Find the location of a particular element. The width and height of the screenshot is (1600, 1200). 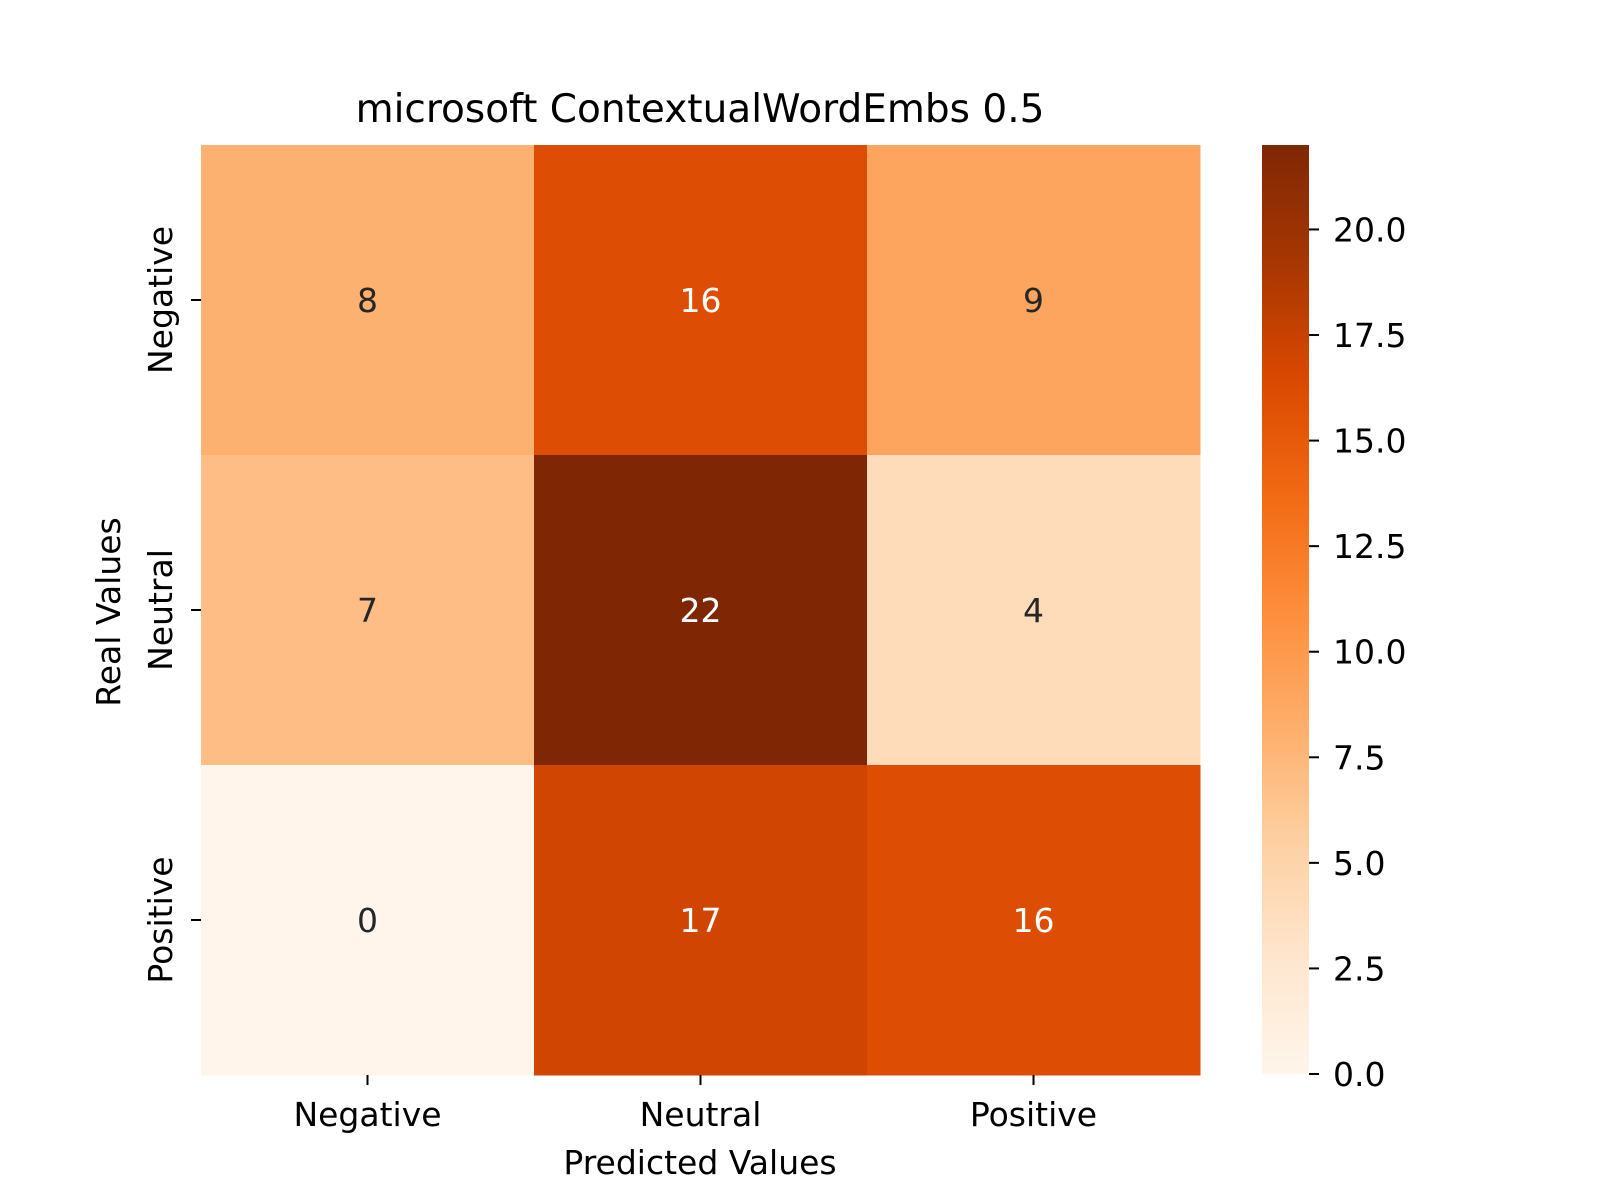

colorbar-ticks: 0.0 2.5 5.0 7.5 10.0 12.5 15.0 17.5 20.0 is located at coordinates (1357, 652).